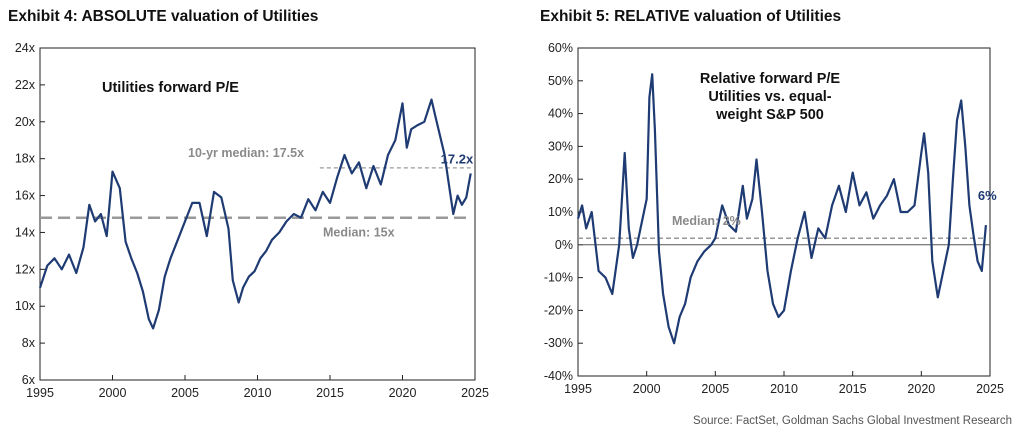 Image resolution: width=1024 pixels, height=435 pixels. What do you see at coordinates (29, 343) in the screenshot?
I see `y-tick-label: 8x` at bounding box center [29, 343].